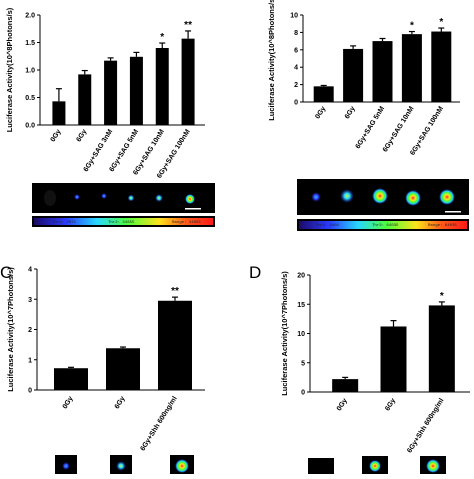 The height and width of the screenshot is (479, 474). What do you see at coordinates (296, 50) in the screenshot?
I see `y-tick-label-1-3: 6` at bounding box center [296, 50].